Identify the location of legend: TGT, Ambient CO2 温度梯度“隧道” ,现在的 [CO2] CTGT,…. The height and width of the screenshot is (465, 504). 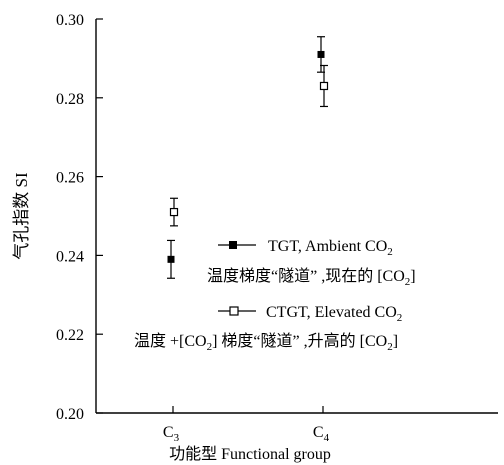
(275, 295).